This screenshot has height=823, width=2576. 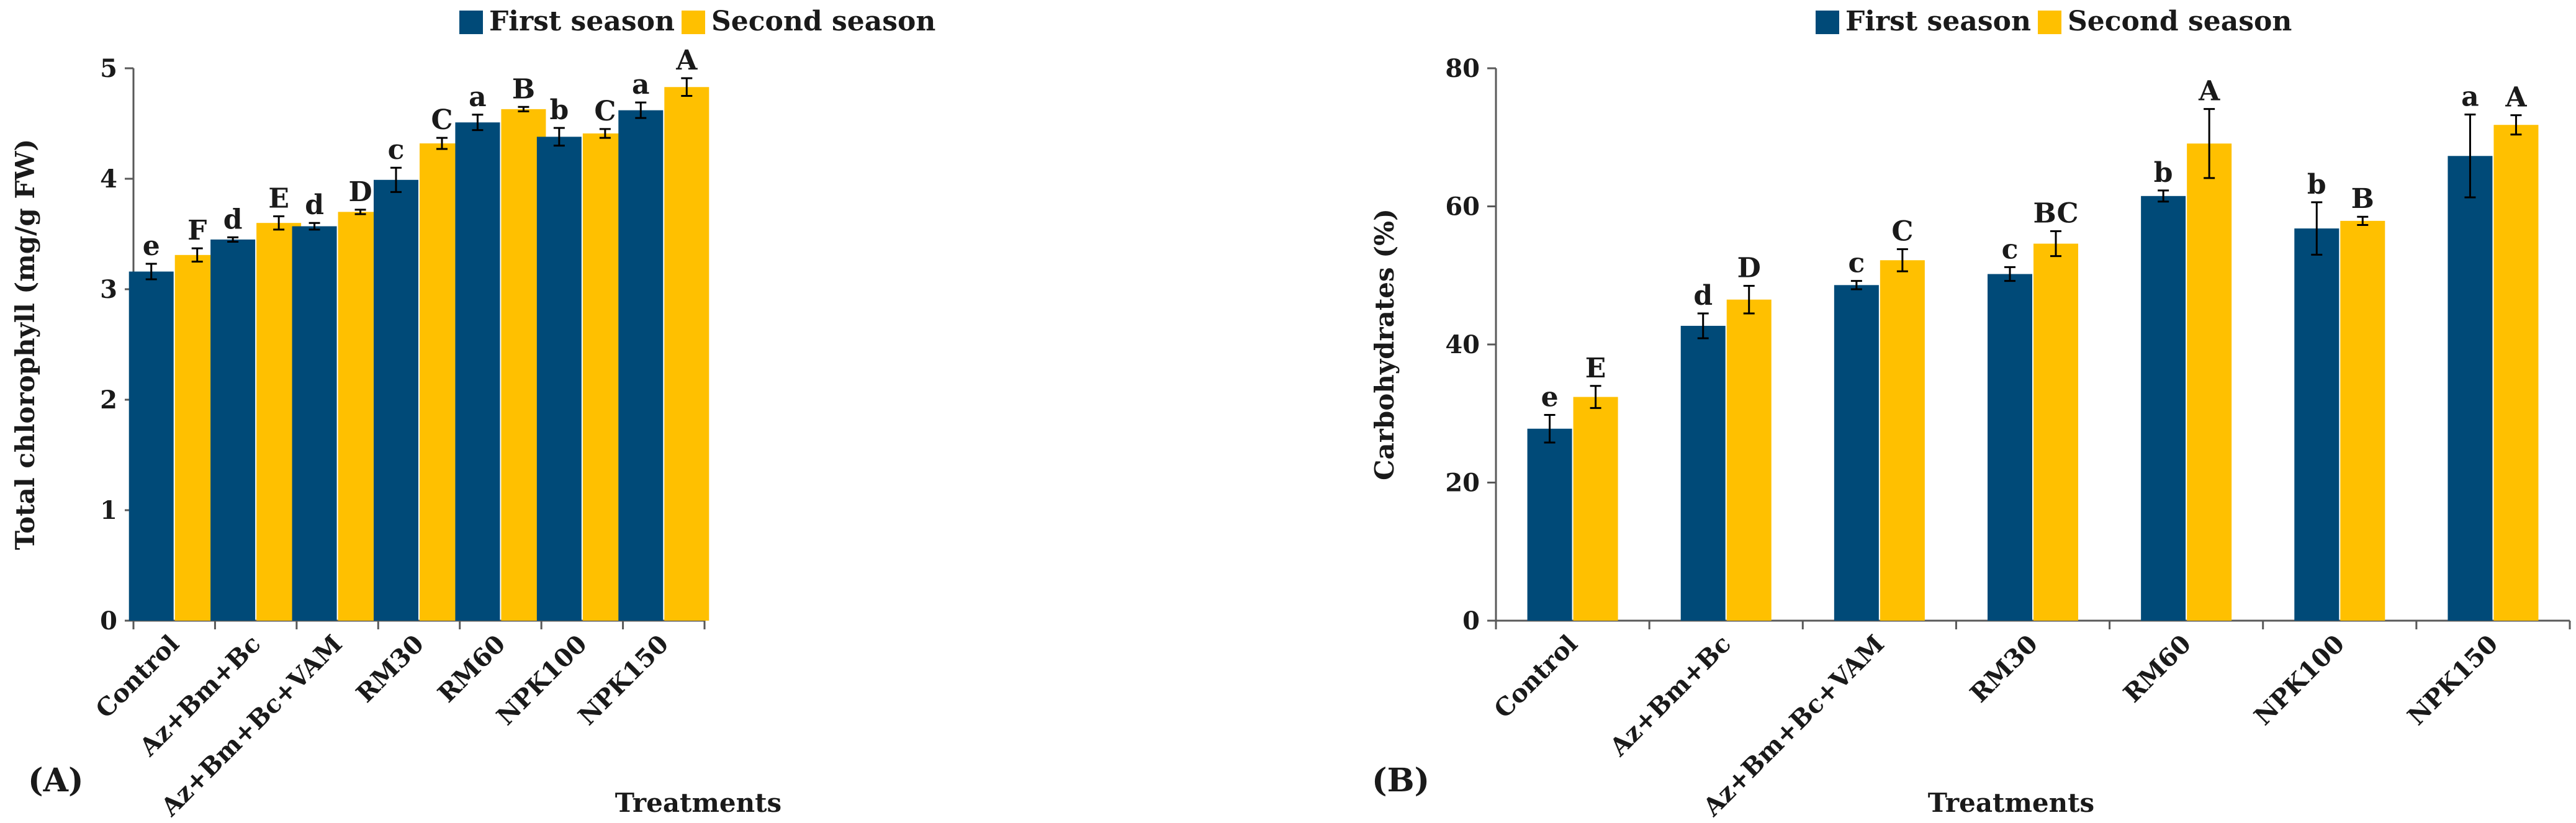 I want to click on x-category-label: Control, so click(x=1535, y=676).